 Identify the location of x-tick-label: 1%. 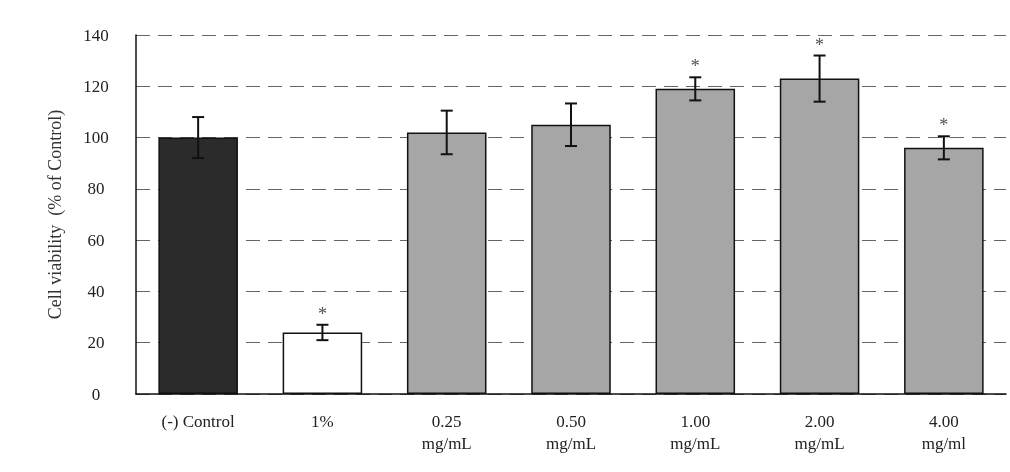
(322, 421).